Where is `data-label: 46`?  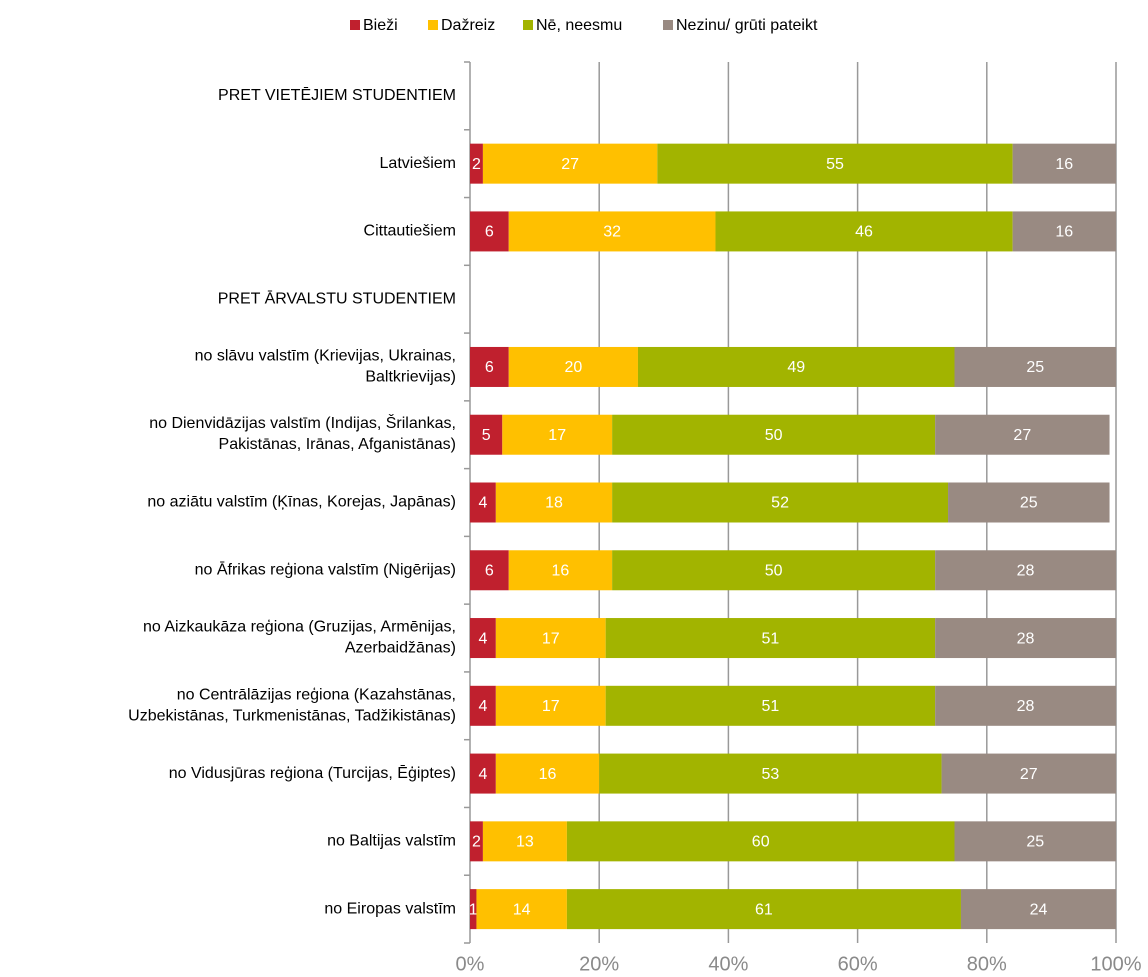 data-label: 46 is located at coordinates (864, 232).